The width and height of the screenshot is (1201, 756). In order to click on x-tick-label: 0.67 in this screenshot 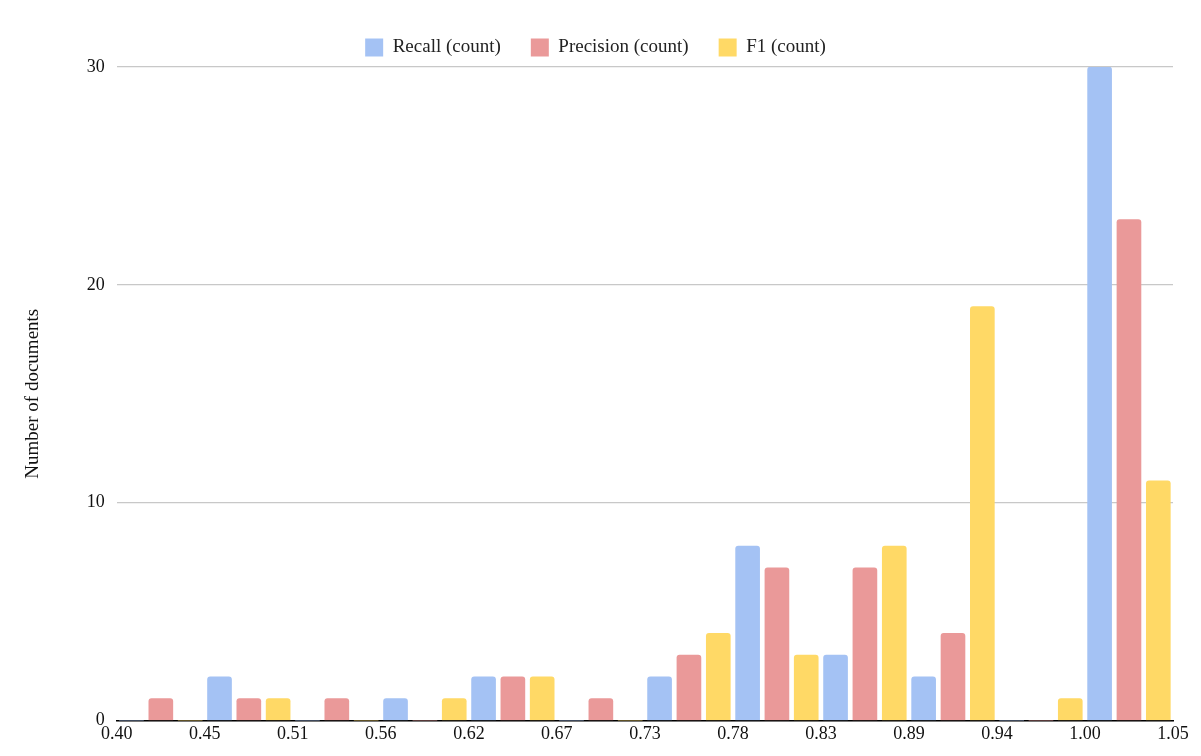, I will do `click(557, 732)`.